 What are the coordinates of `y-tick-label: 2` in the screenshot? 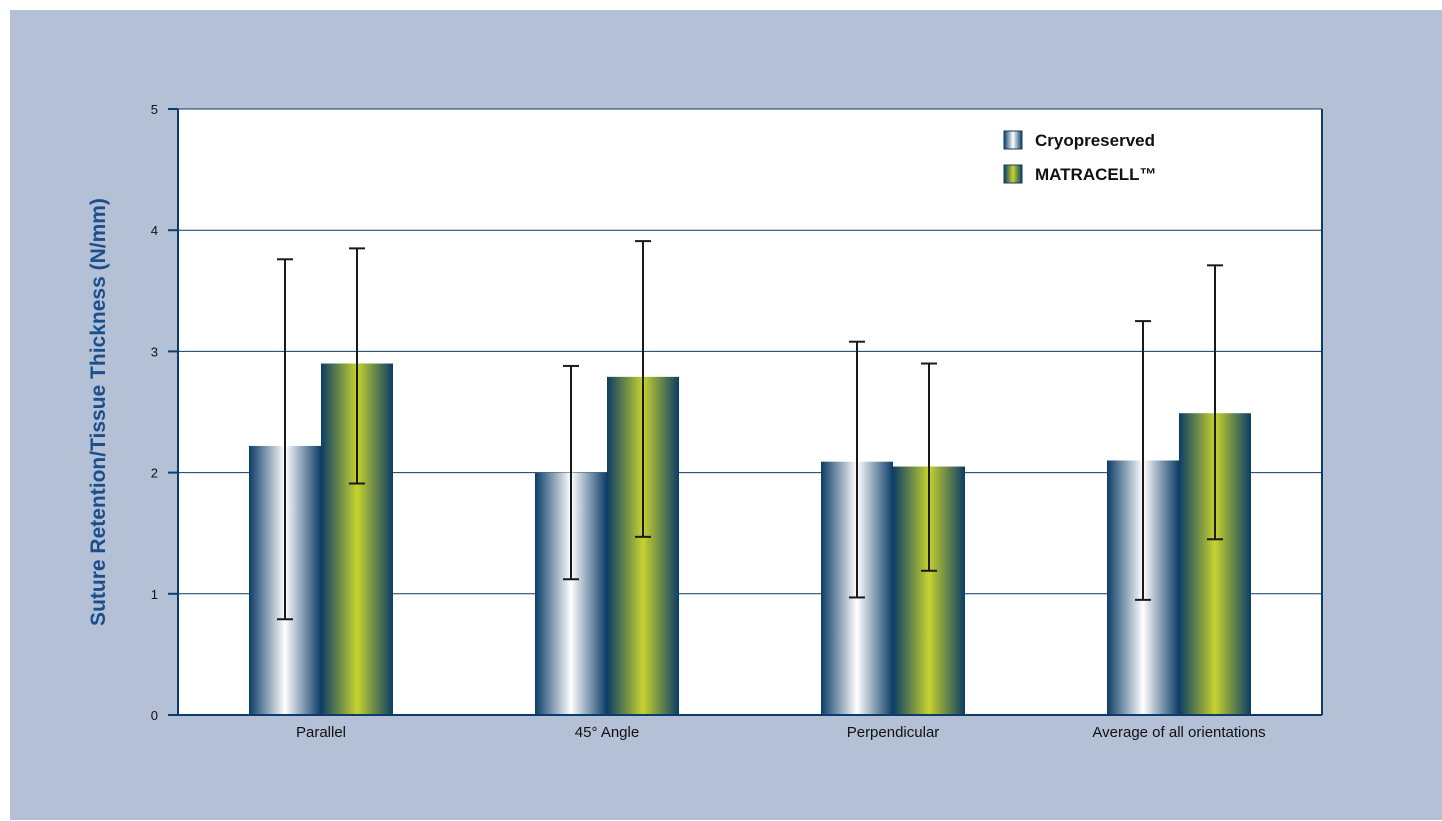 It's located at (154, 473).